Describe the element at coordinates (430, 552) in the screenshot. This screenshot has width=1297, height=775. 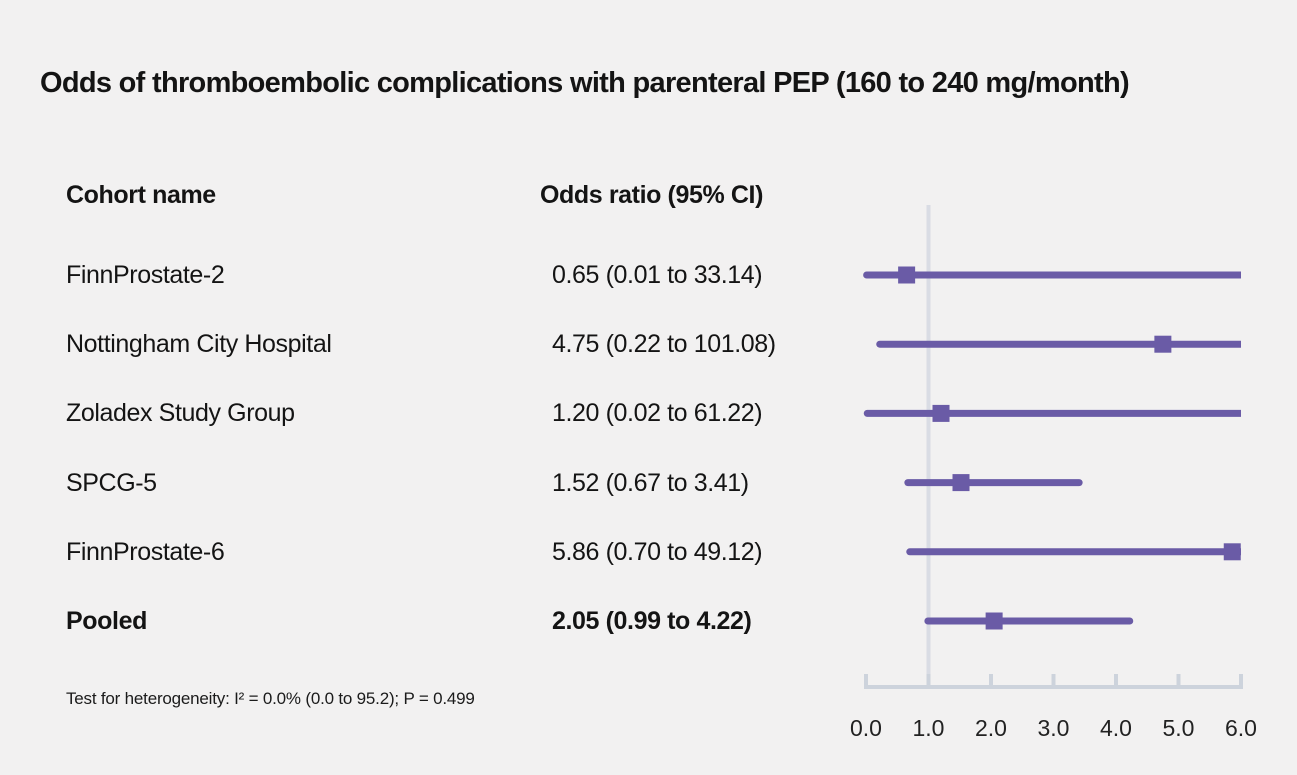
I see `table-row: FinnProstate-6 5.86 (0.70 to 49.12)` at that location.